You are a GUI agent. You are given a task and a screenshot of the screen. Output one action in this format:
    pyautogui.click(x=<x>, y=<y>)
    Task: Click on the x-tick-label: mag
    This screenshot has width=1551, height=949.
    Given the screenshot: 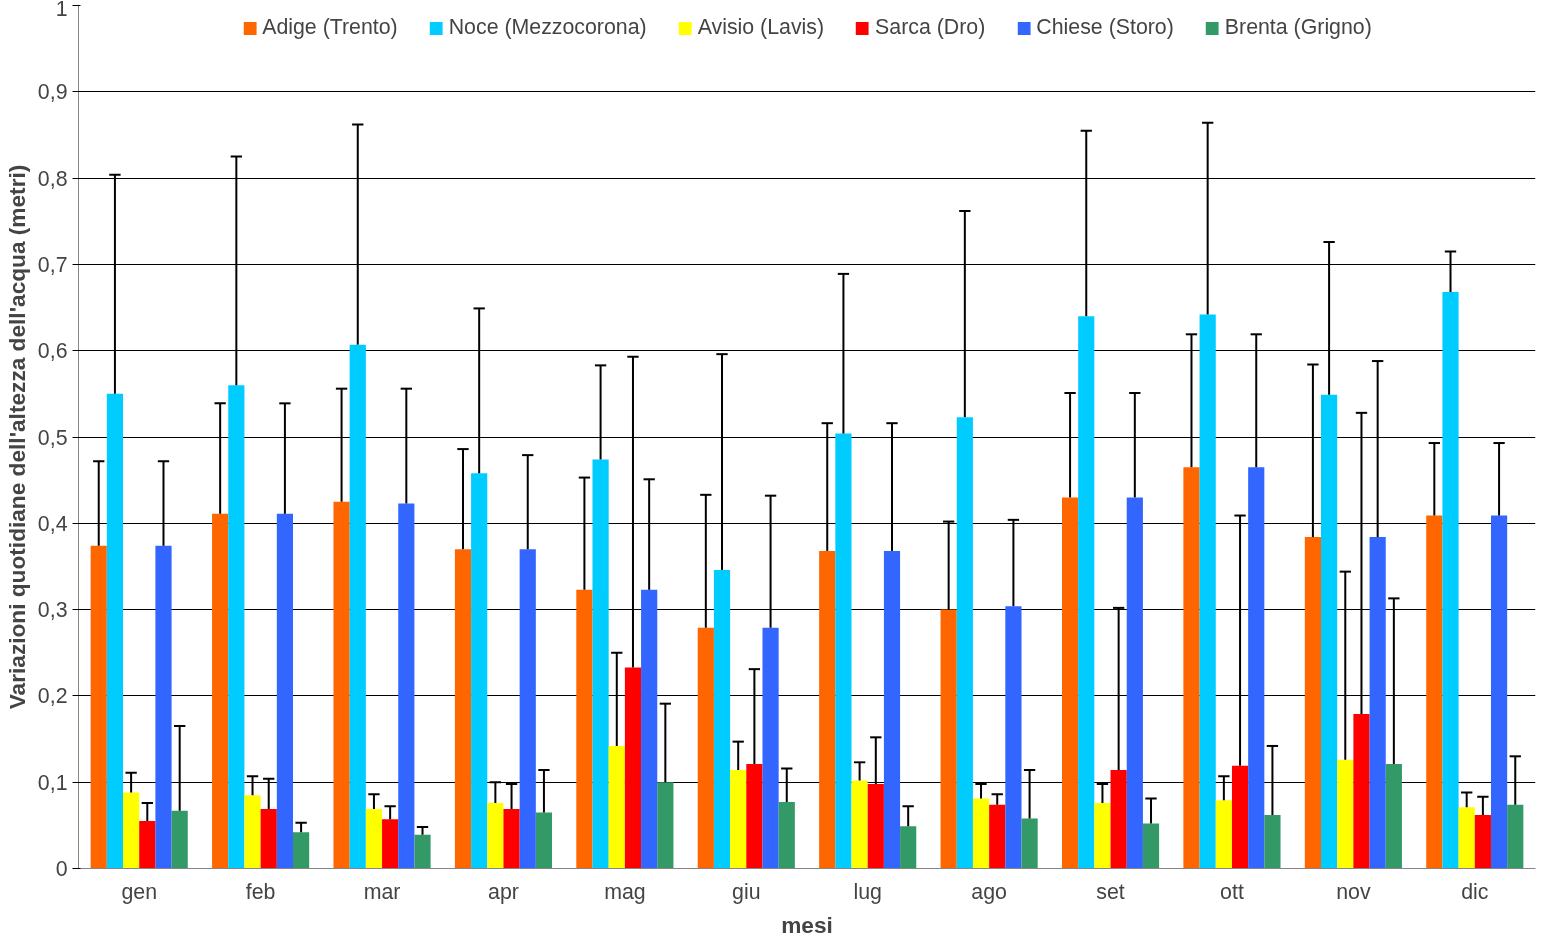 What is the action you would take?
    pyautogui.click(x=625, y=891)
    